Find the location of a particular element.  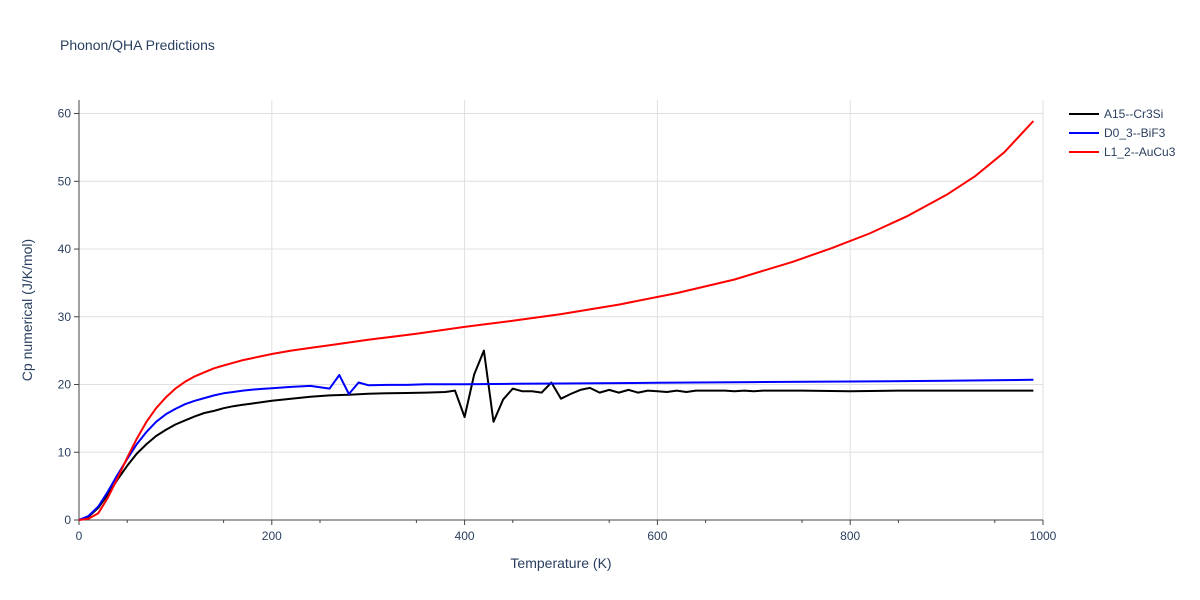

y-tick-label: 40 is located at coordinates (65, 249).